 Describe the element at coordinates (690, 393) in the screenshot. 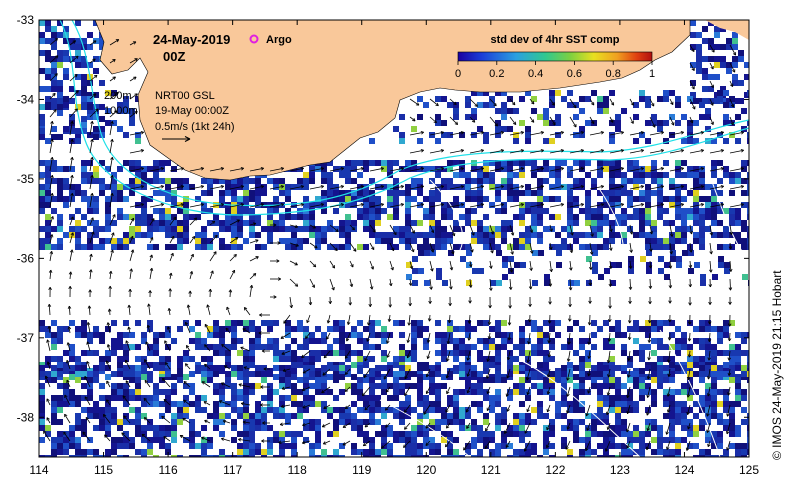

I see `ssh-contour` at that location.